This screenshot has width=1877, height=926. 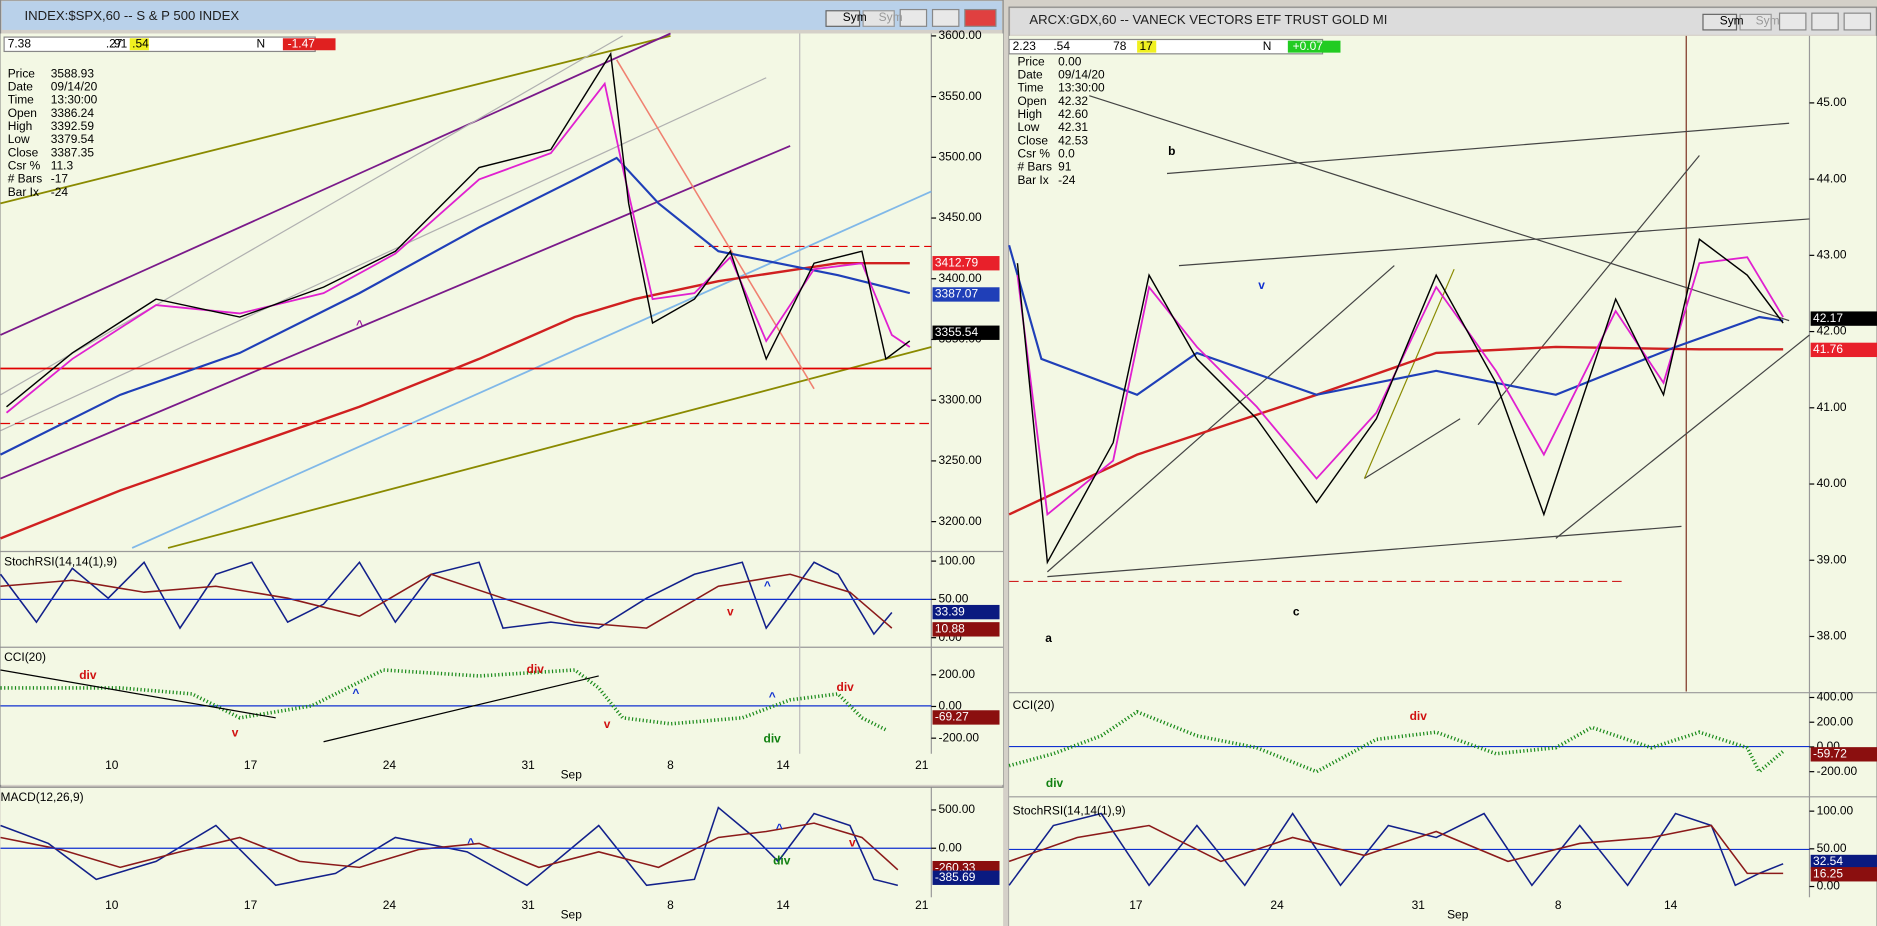 I want to click on indicator-tick-label: 400.00, so click(x=1835, y=697).